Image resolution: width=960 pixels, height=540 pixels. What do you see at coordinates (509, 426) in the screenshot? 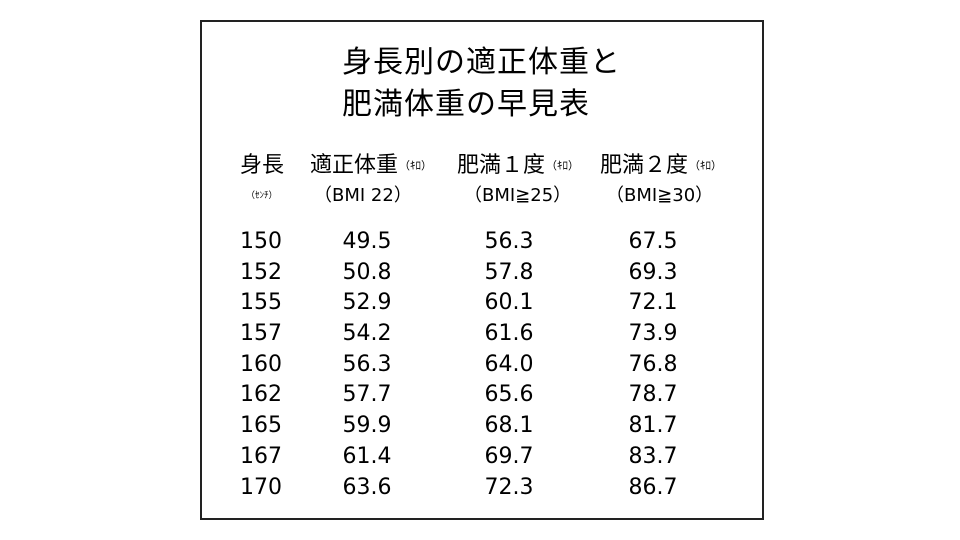
I see `cell-obesity-1: 68.1` at bounding box center [509, 426].